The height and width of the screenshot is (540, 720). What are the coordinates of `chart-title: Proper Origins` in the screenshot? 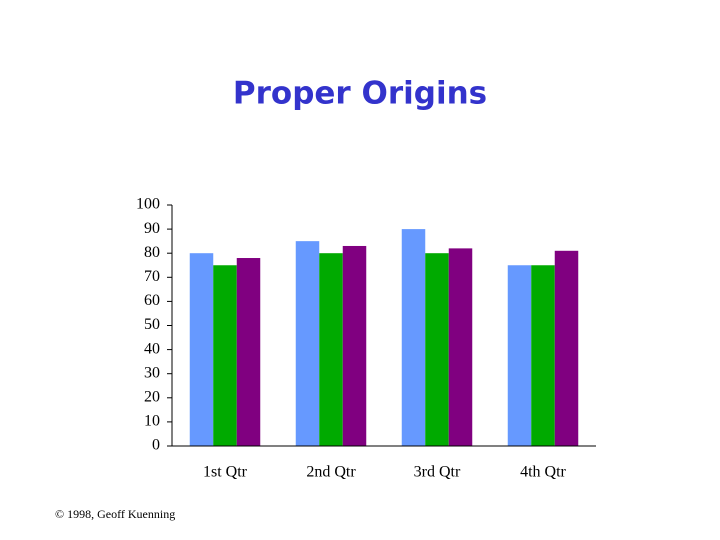 It's located at (360, 94).